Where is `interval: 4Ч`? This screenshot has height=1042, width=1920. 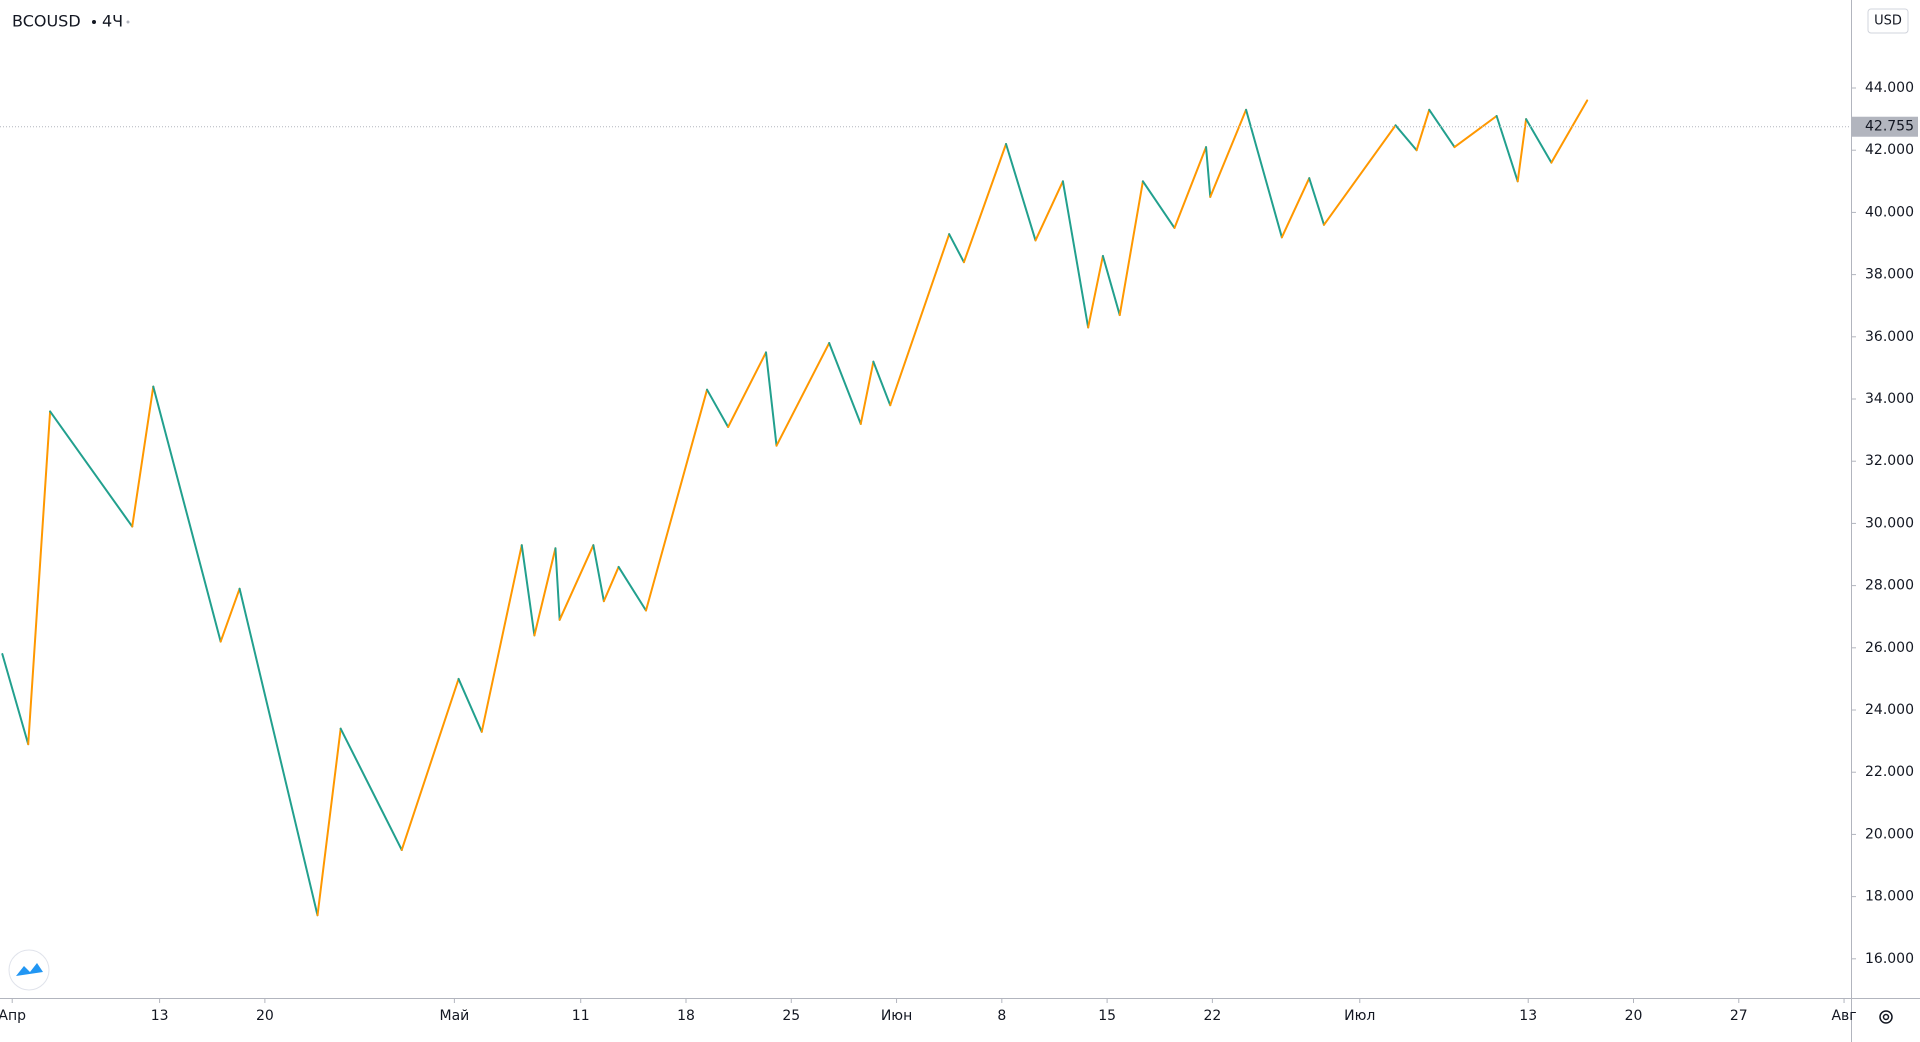 interval: 4Ч is located at coordinates (112, 21).